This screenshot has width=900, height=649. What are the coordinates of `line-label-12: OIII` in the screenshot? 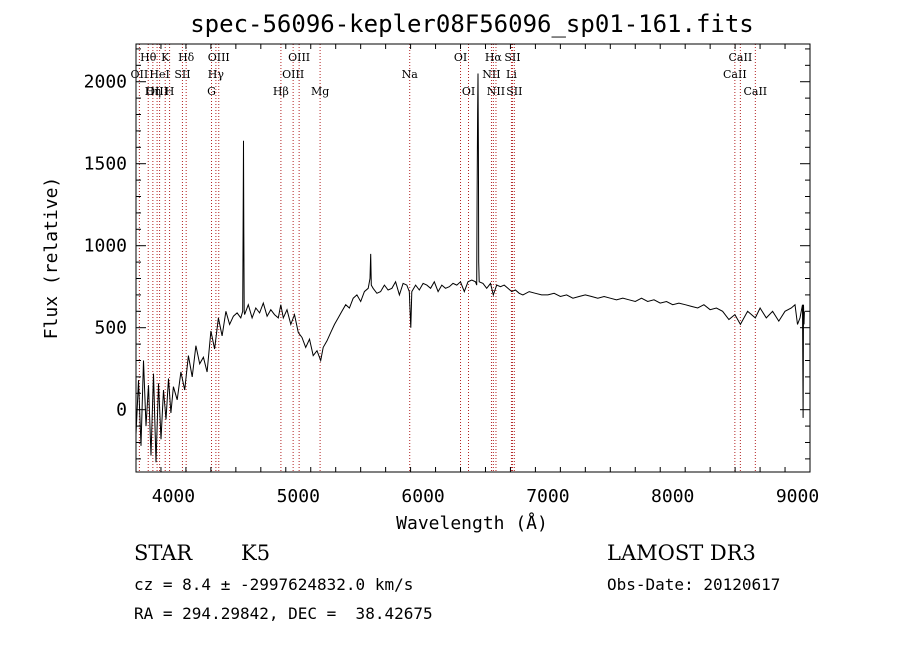 It's located at (299, 57).